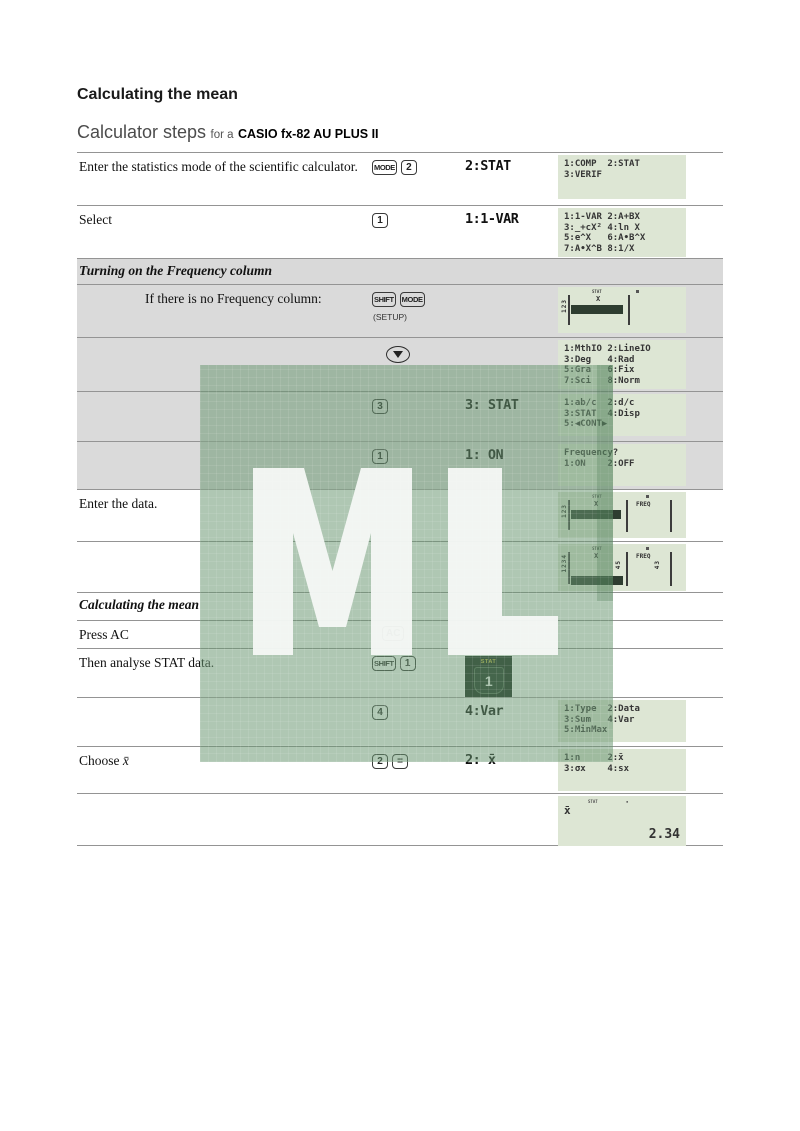 The image size is (800, 1131). Describe the element at coordinates (622, 821) in the screenshot. I see `calculator-screen-result: STAT ▪ x̄ 2.34` at that location.